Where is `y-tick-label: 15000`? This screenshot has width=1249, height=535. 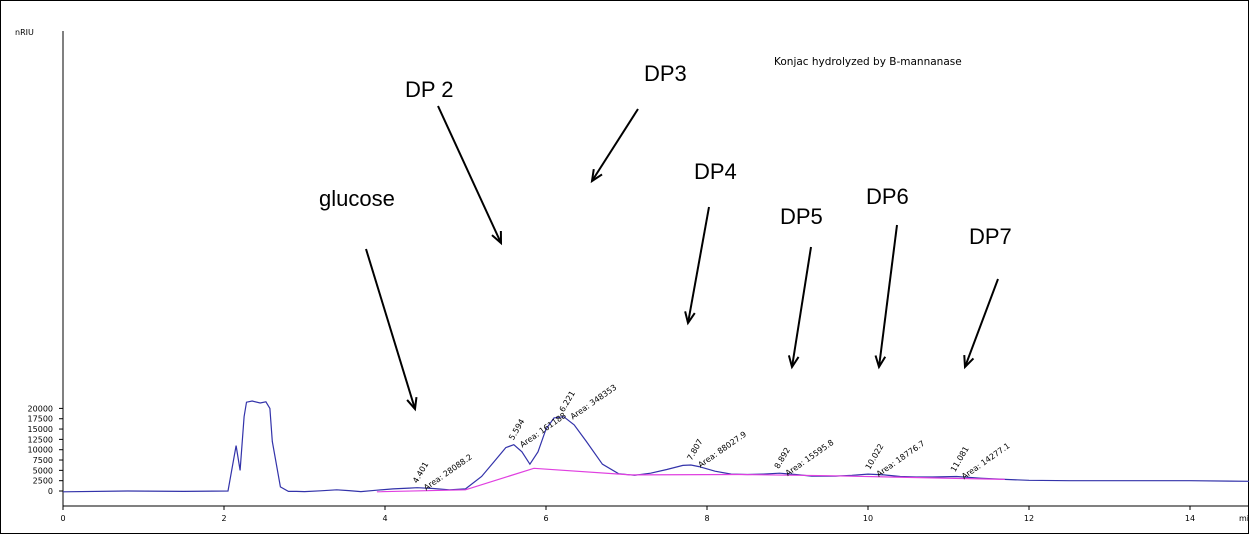 y-tick-label: 15000 is located at coordinates (40, 429).